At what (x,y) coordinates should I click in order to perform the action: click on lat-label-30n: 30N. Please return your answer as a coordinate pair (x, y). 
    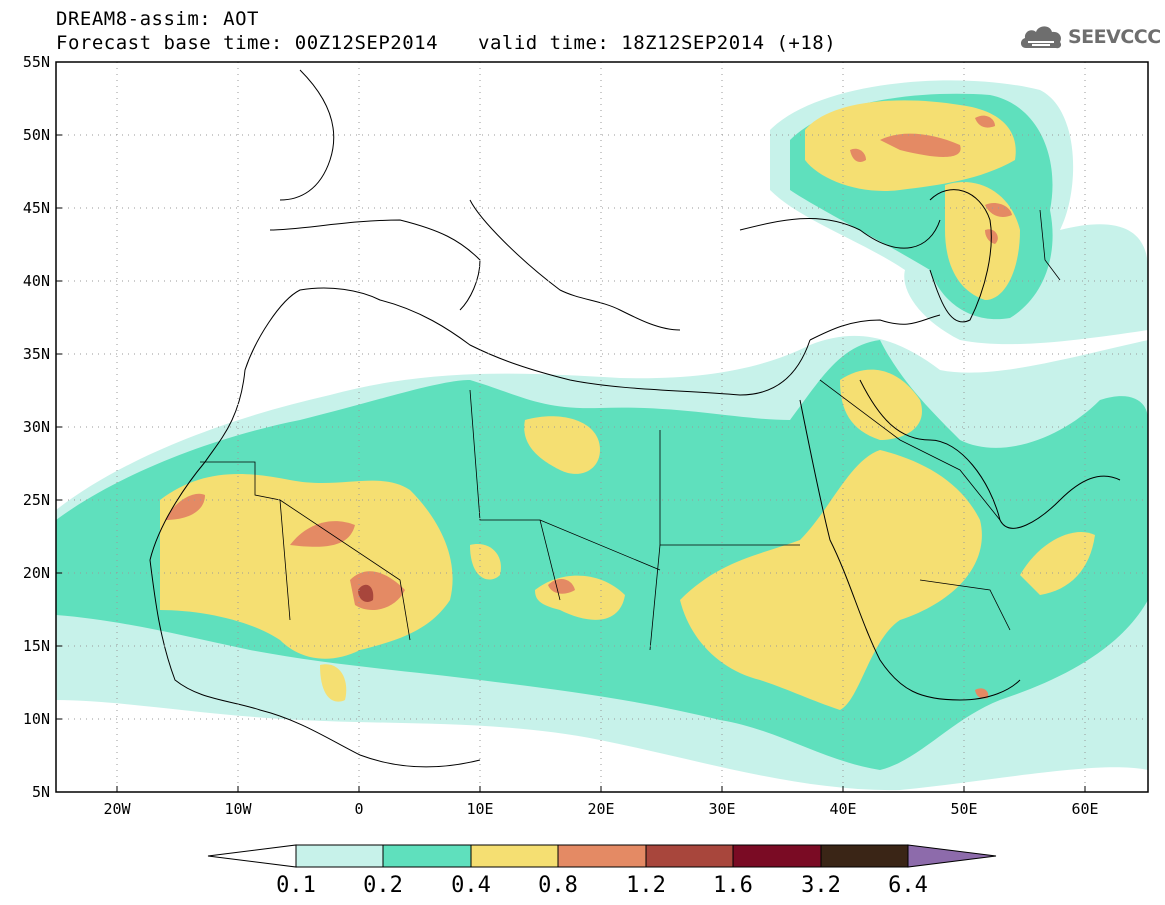
    Looking at the image, I should click on (36, 427).